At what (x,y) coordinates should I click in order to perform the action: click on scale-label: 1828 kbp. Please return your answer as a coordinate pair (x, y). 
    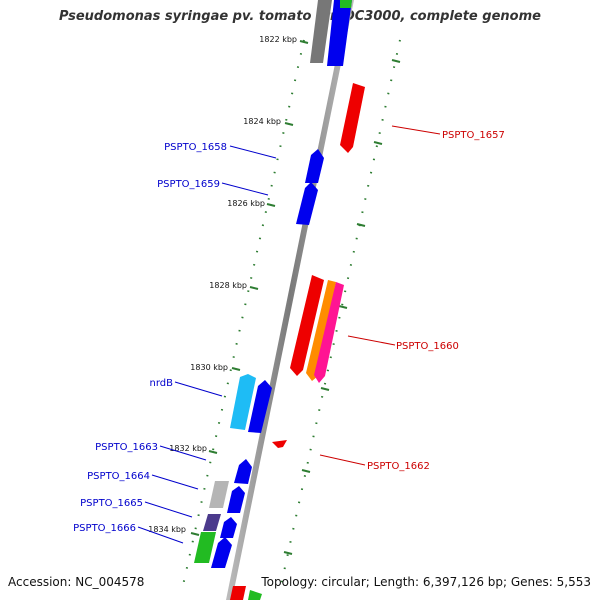
    Looking at the image, I should click on (228, 285).